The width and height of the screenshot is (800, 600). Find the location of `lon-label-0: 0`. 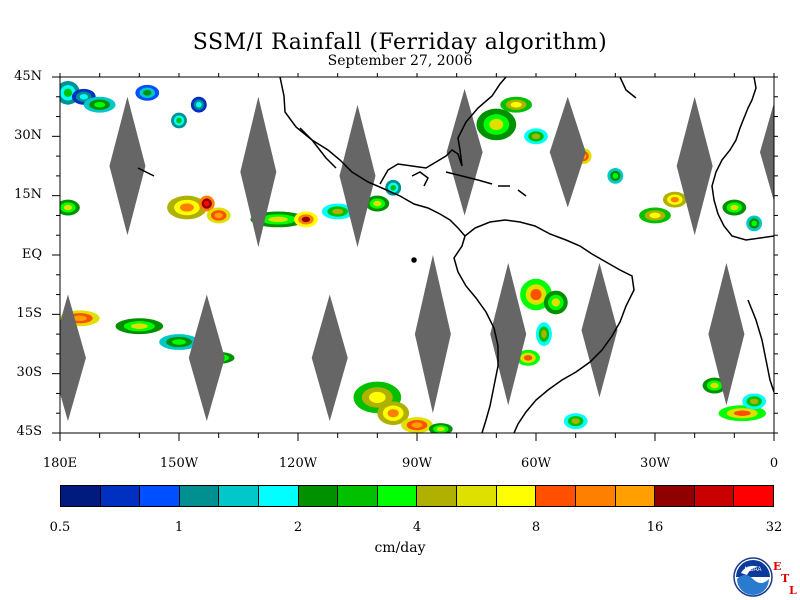

lon-label-0: 0 is located at coordinates (774, 463).